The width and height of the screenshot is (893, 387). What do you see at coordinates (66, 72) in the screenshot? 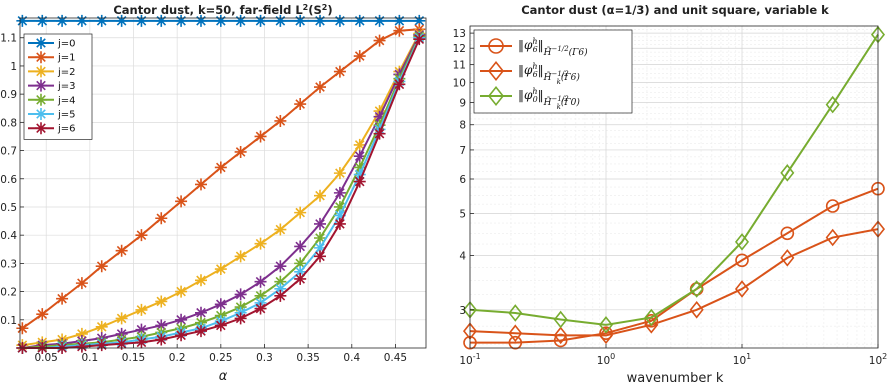
I see `left-legend-label: j=2` at bounding box center [66, 72].